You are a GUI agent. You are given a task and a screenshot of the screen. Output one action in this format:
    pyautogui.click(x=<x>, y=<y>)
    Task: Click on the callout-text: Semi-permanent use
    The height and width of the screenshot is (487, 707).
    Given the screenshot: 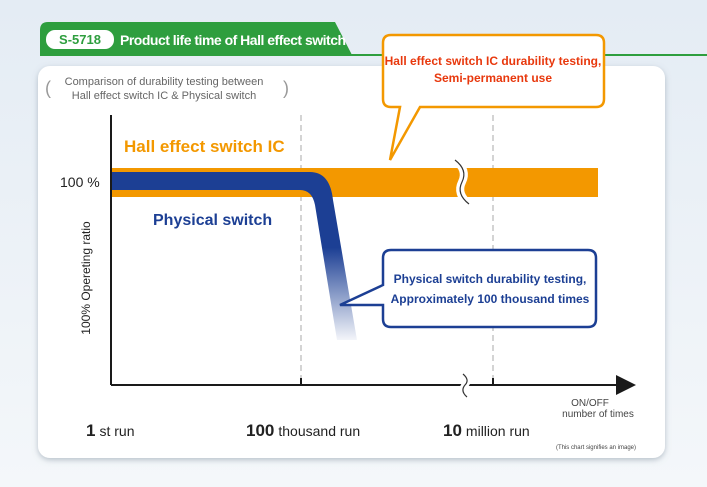 What is the action you would take?
    pyautogui.click(x=493, y=78)
    